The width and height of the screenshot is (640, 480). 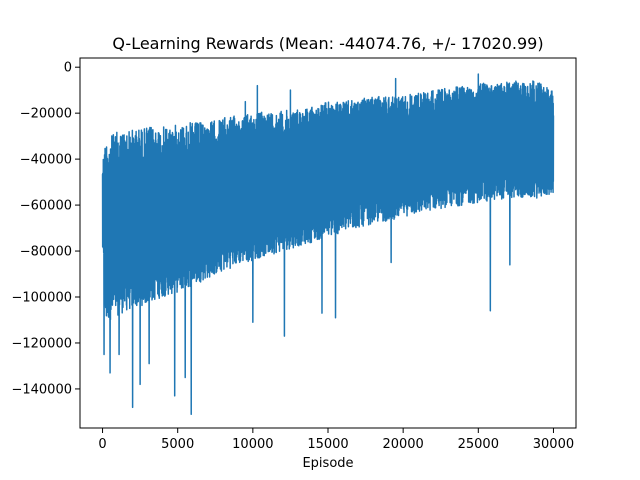 I want to click on y-tick-label: −120000, so click(x=41, y=343).